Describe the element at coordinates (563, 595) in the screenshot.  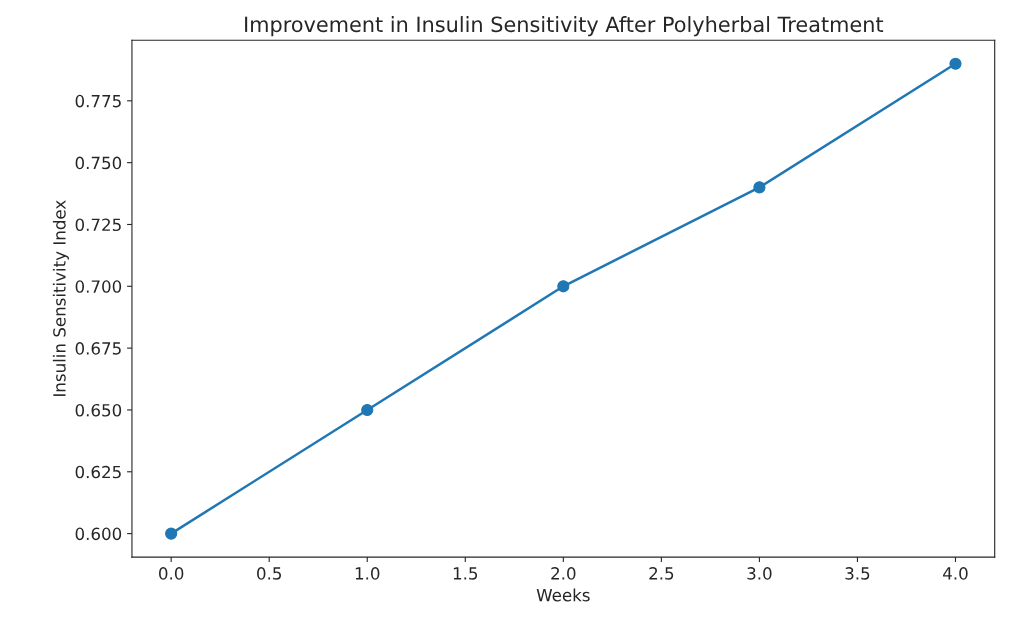
I see `x-axis-title: Weeks` at that location.